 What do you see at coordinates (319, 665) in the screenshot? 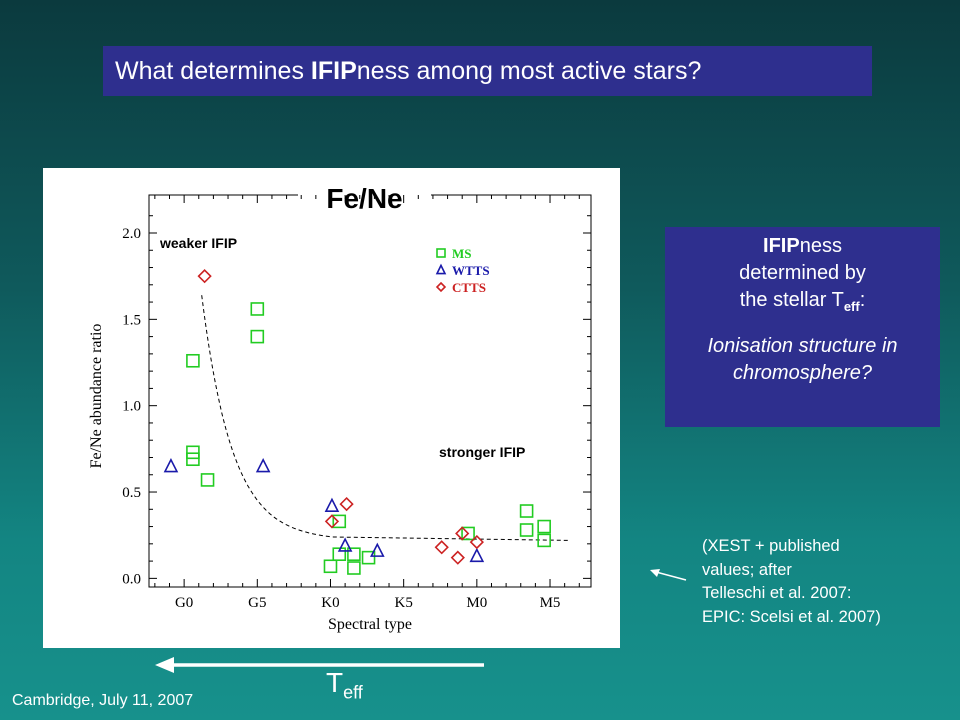
I see `teff-arrow-icon` at bounding box center [319, 665].